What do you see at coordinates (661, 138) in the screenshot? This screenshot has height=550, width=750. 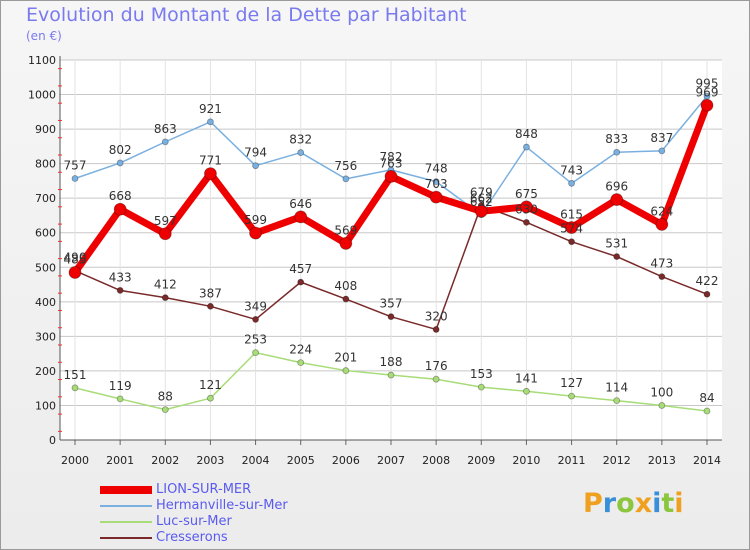 I see `data-label: 837` at bounding box center [661, 138].